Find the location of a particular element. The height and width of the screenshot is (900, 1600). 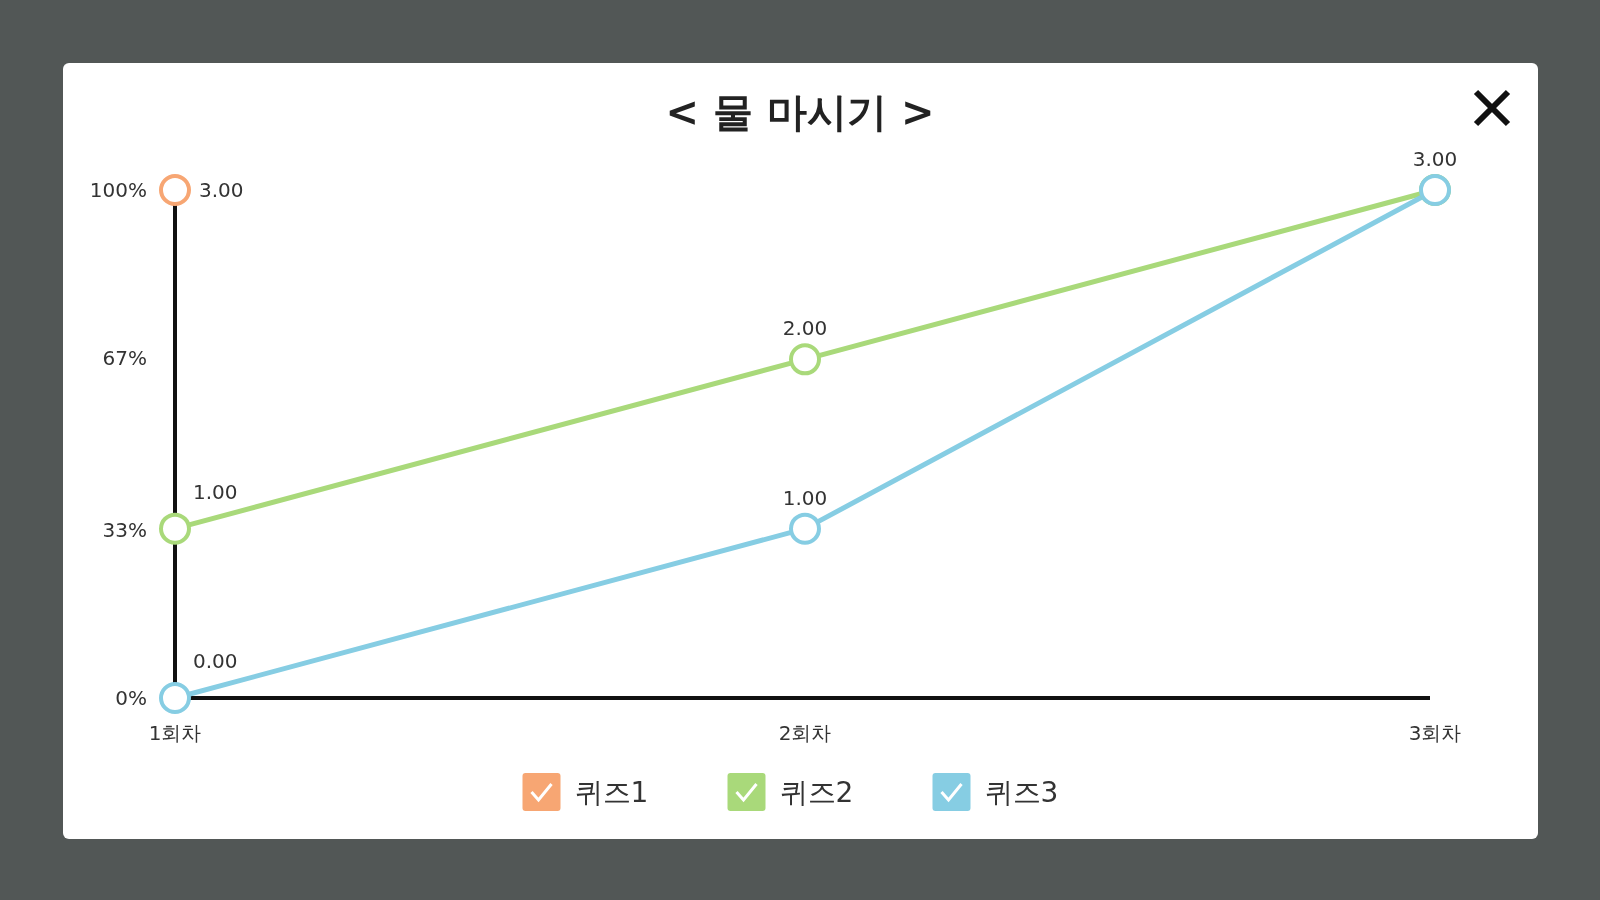

y2-tick-label: 33% is located at coordinates (124, 530).